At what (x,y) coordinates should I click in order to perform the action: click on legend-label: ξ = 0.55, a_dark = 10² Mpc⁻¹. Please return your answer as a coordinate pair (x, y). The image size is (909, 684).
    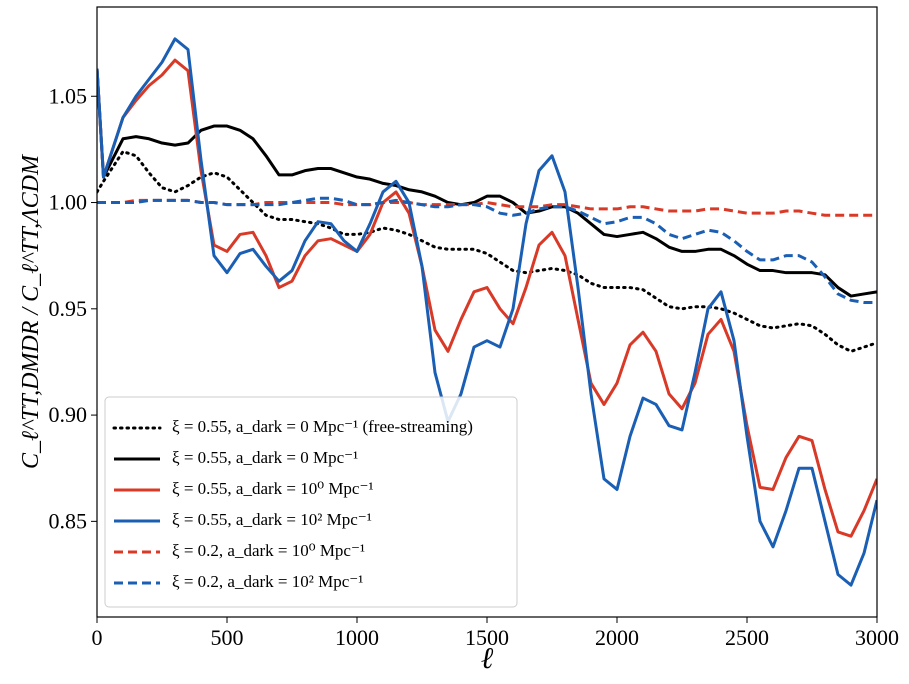
    Looking at the image, I should click on (272, 519).